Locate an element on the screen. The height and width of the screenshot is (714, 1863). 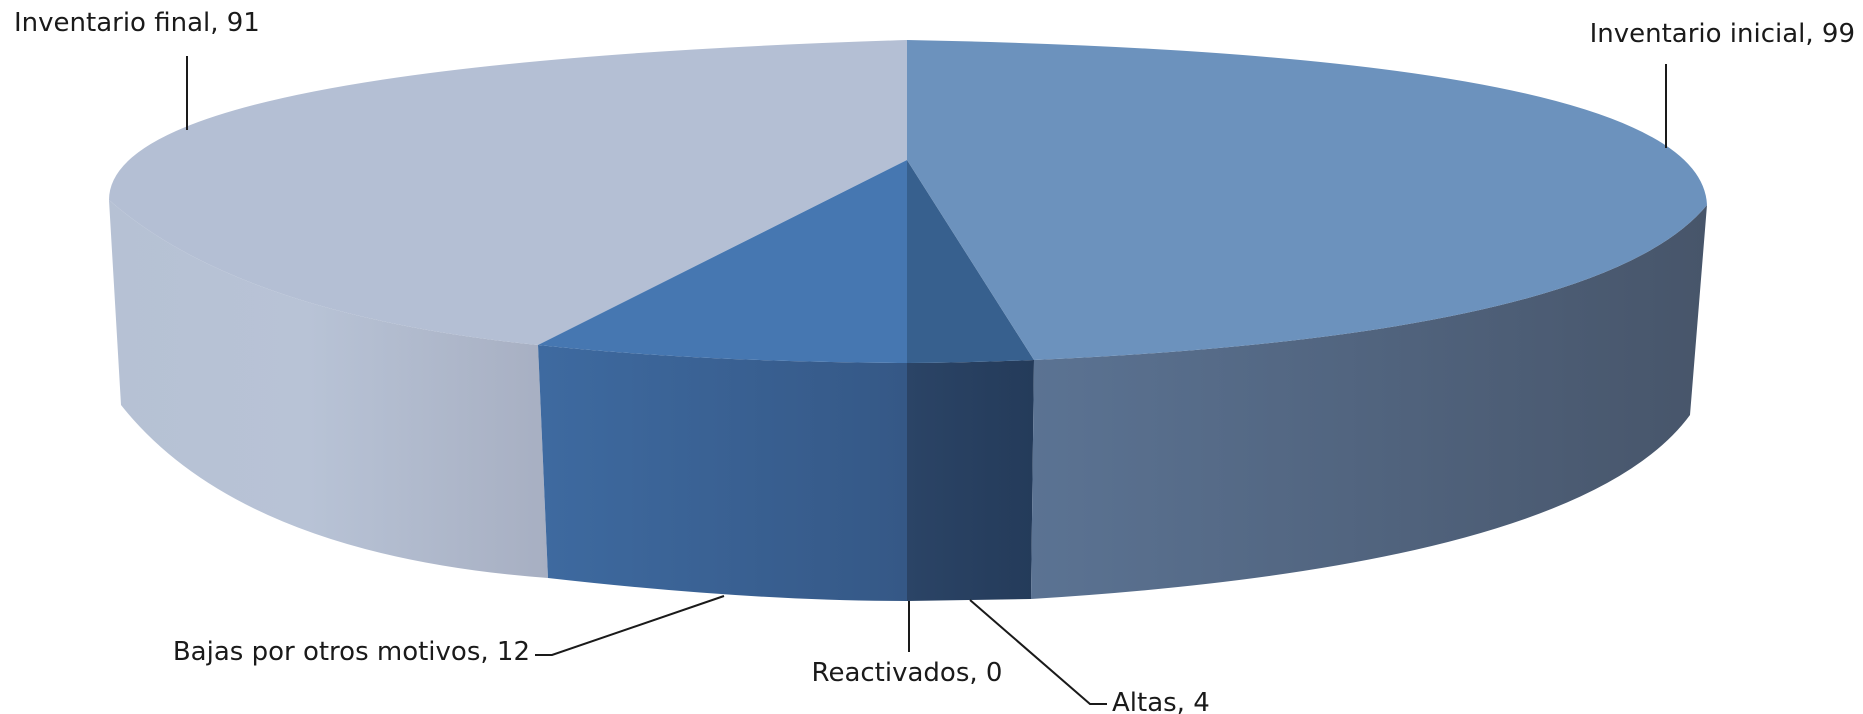
pie-slice-bajas-por-otros-motivos is located at coordinates (722, 261).